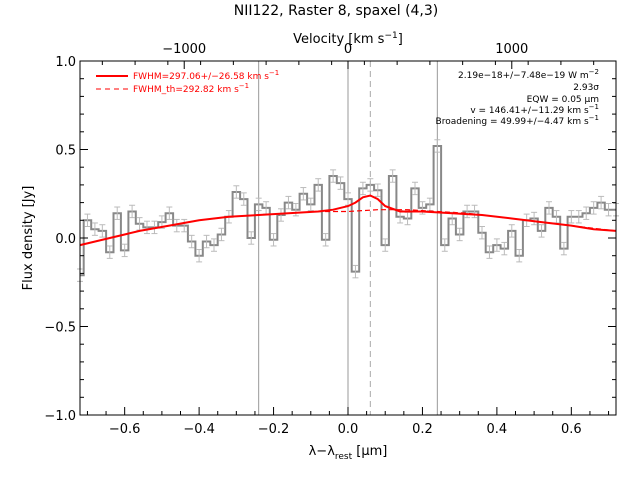 This screenshot has height=485, width=640. Describe the element at coordinates (586, 88) in the screenshot. I see `annotation-significance: 2.93σ` at that location.